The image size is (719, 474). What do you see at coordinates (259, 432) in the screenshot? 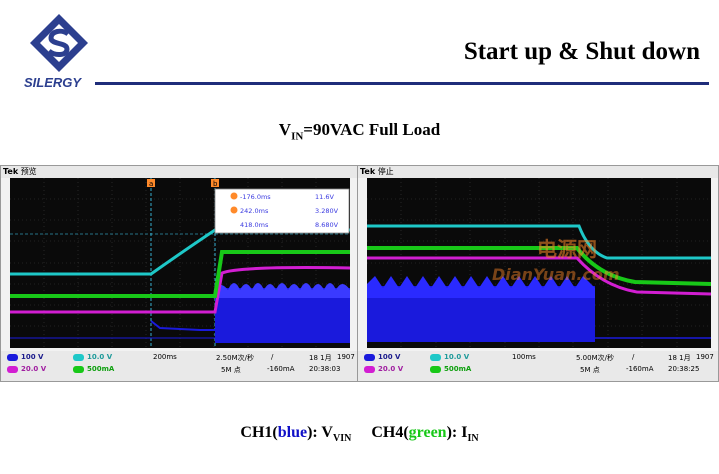
I see `legend-ch1-prefix: CH1(` at bounding box center [259, 432].